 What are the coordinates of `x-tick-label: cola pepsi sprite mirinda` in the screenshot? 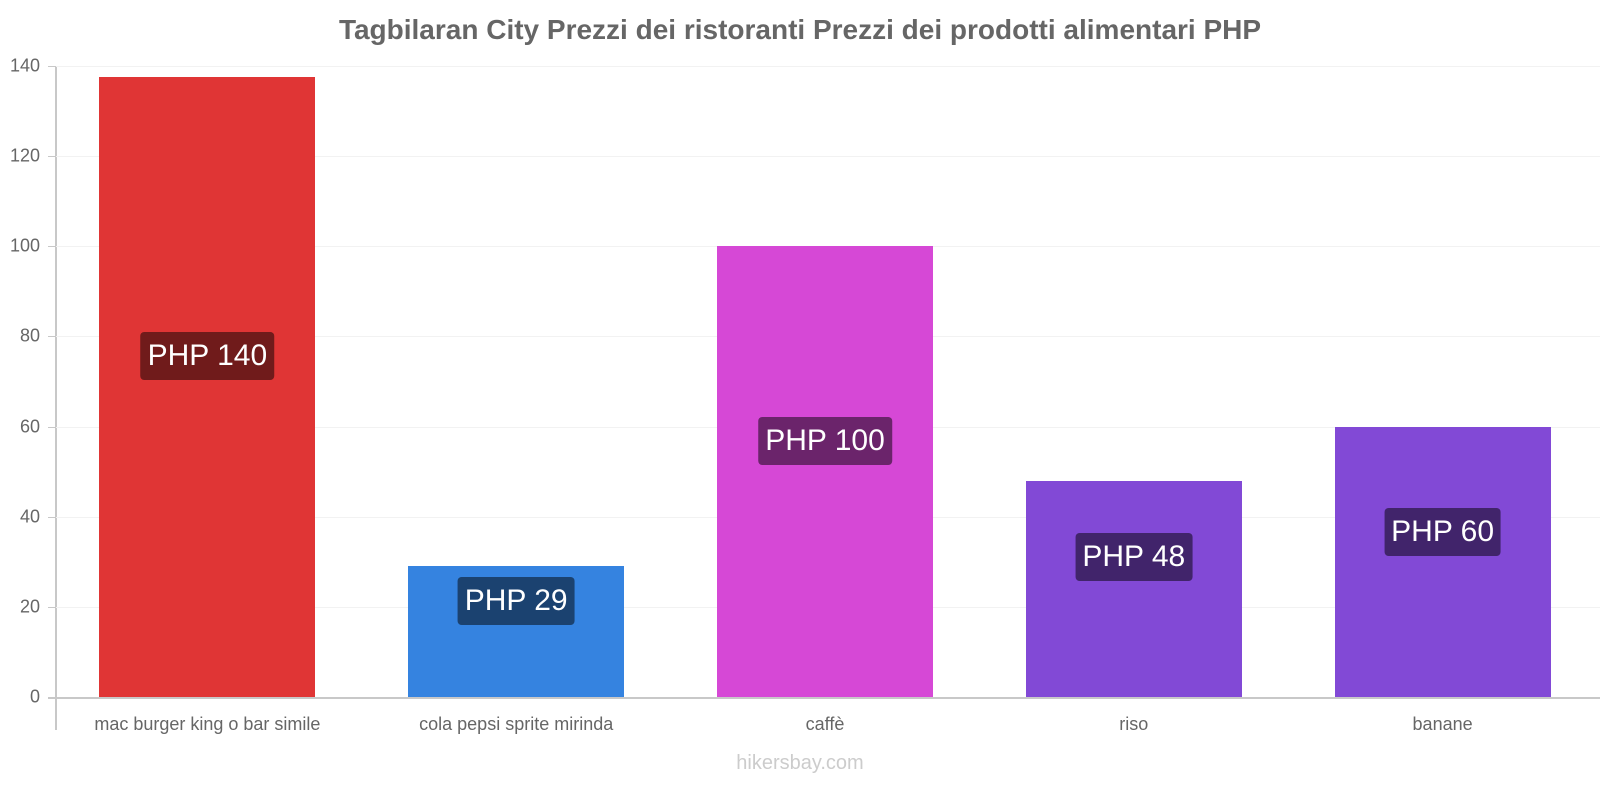 It's located at (516, 724).